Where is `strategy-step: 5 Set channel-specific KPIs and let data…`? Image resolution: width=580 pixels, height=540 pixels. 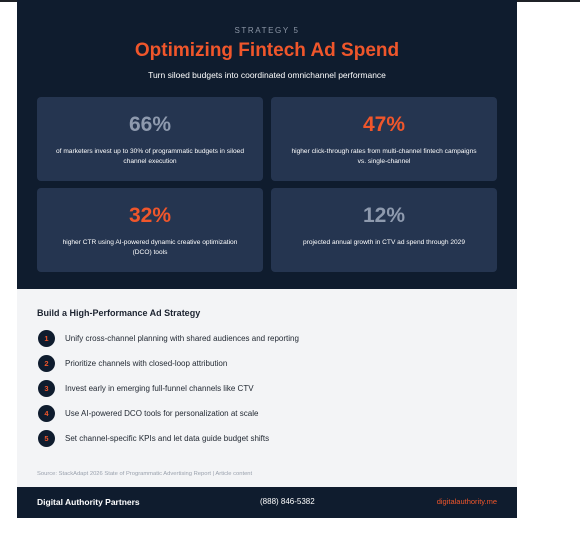
strategy-step: 5 Set channel-specific KPIs and let data… is located at coordinates (268, 438).